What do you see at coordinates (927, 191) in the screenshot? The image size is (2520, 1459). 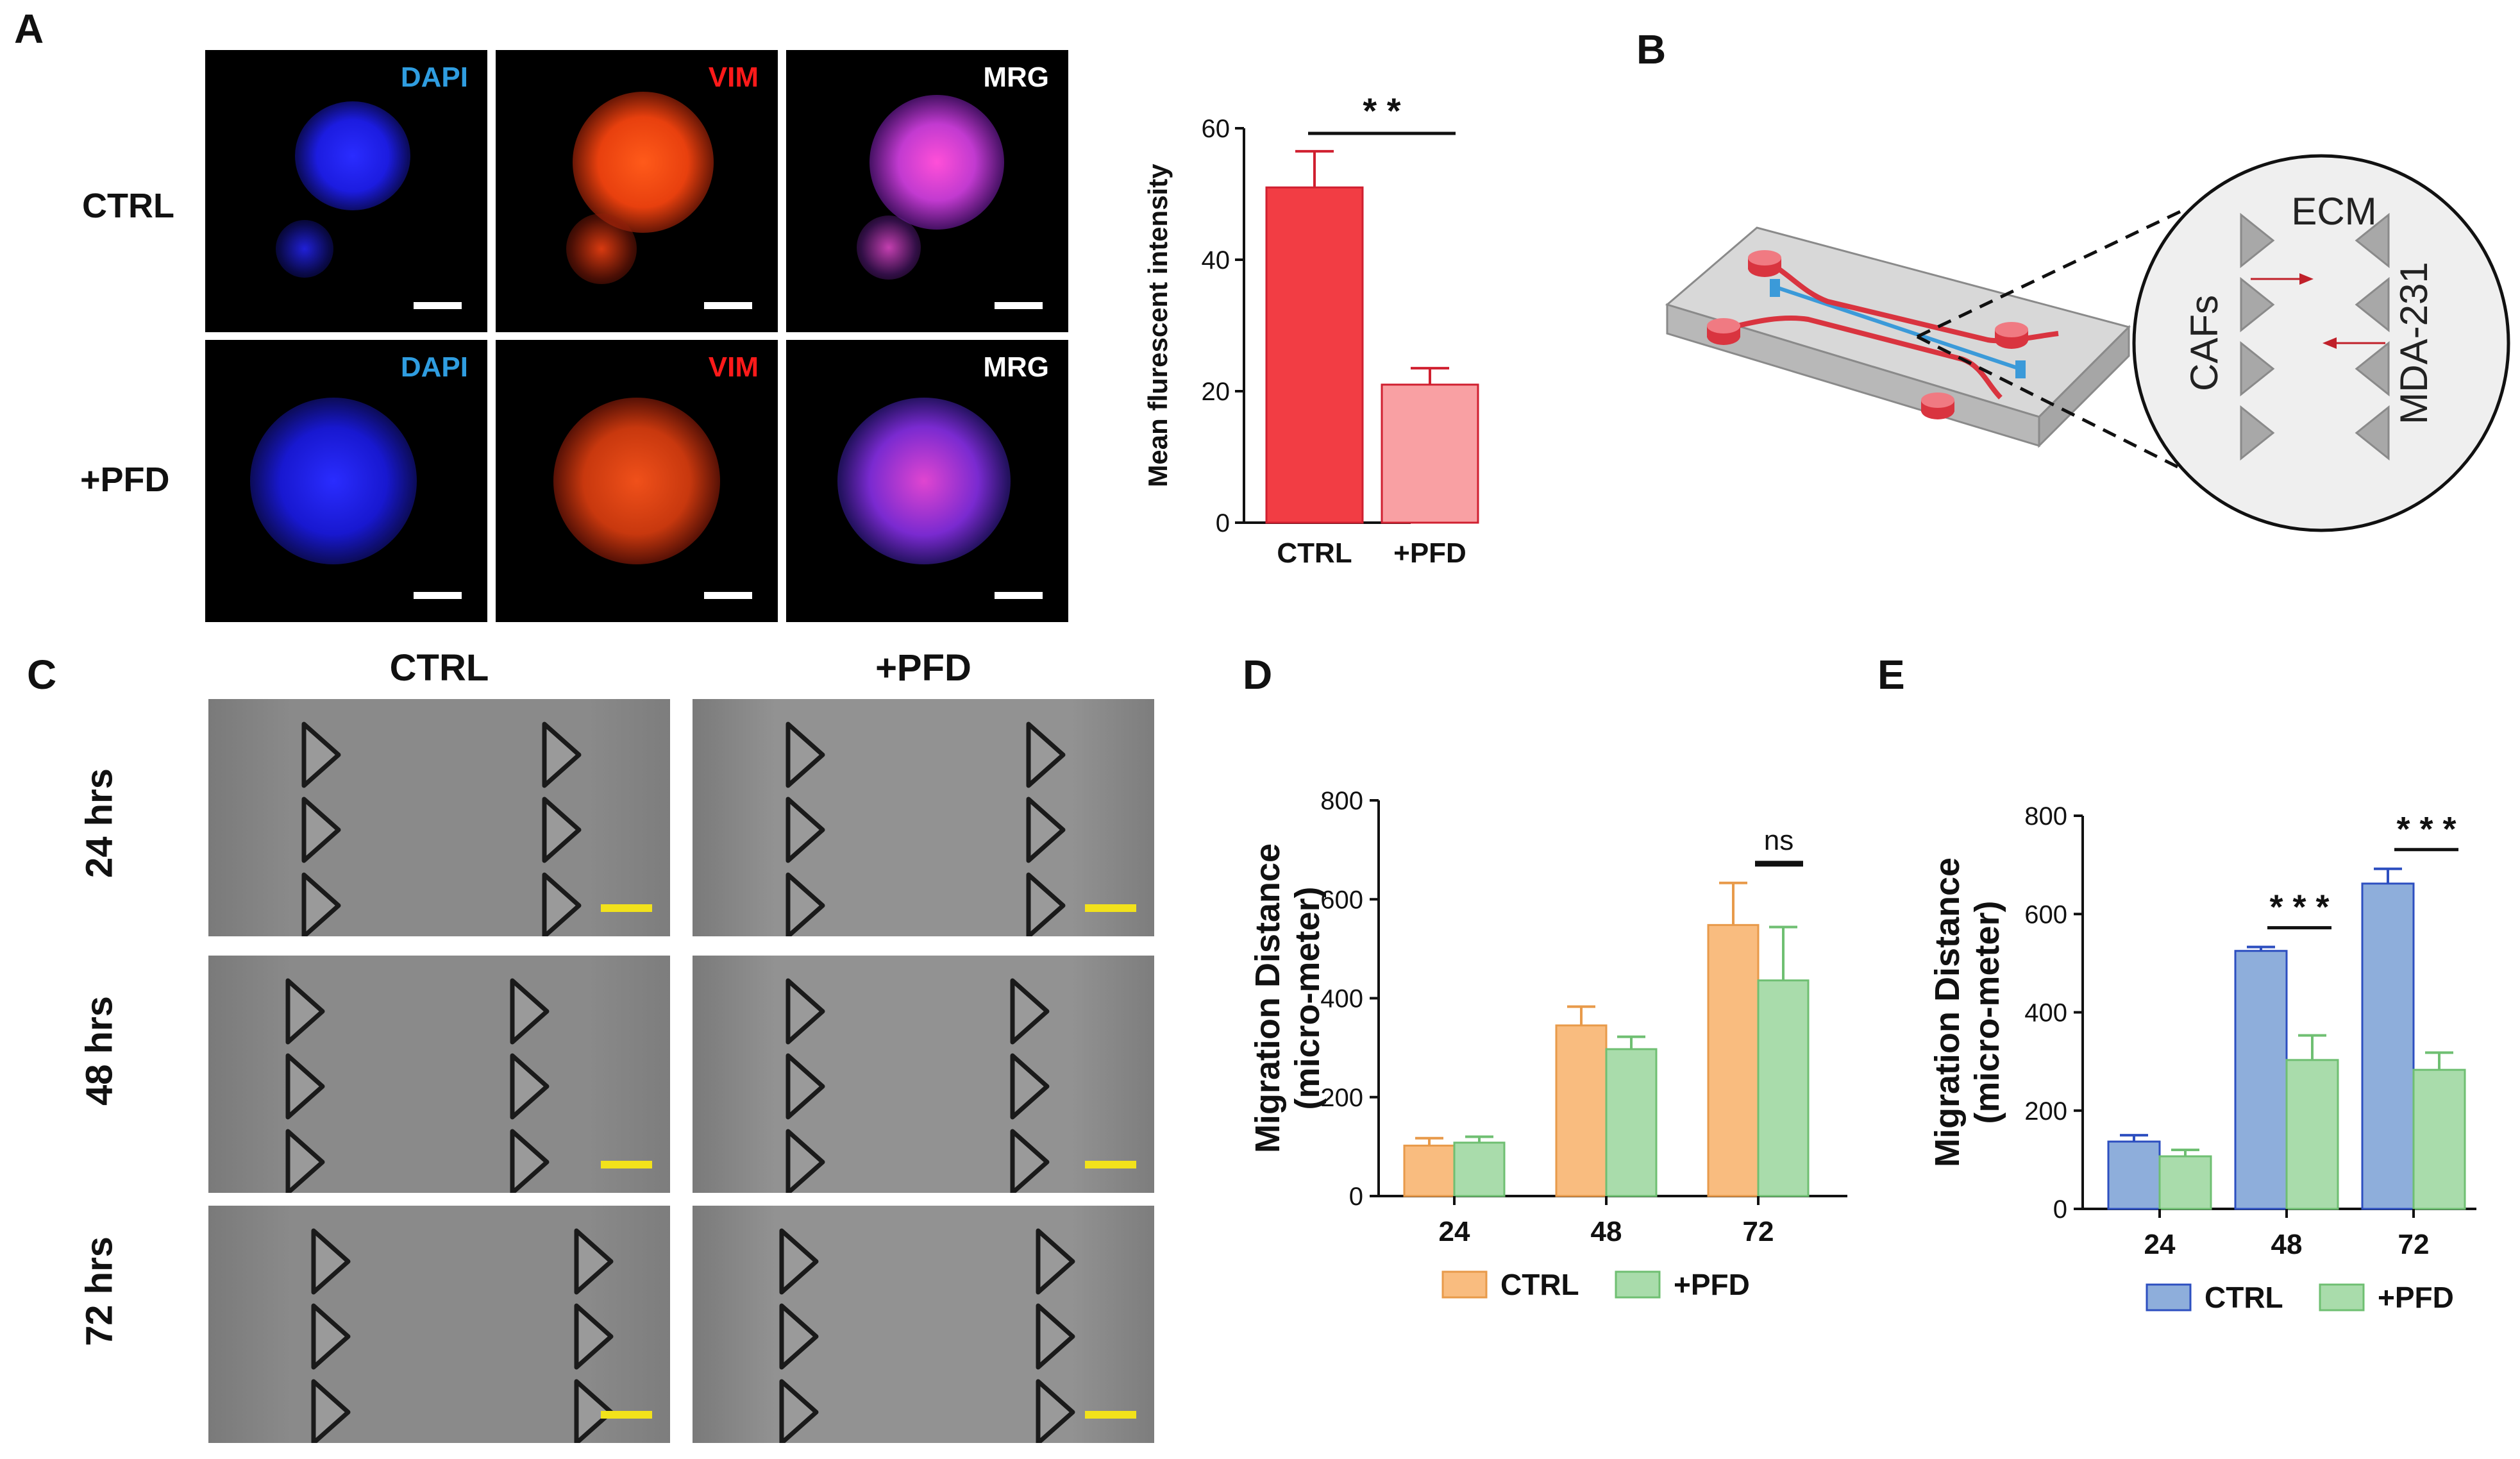 I see `micrograph-ctrl-merge: MRG` at bounding box center [927, 191].